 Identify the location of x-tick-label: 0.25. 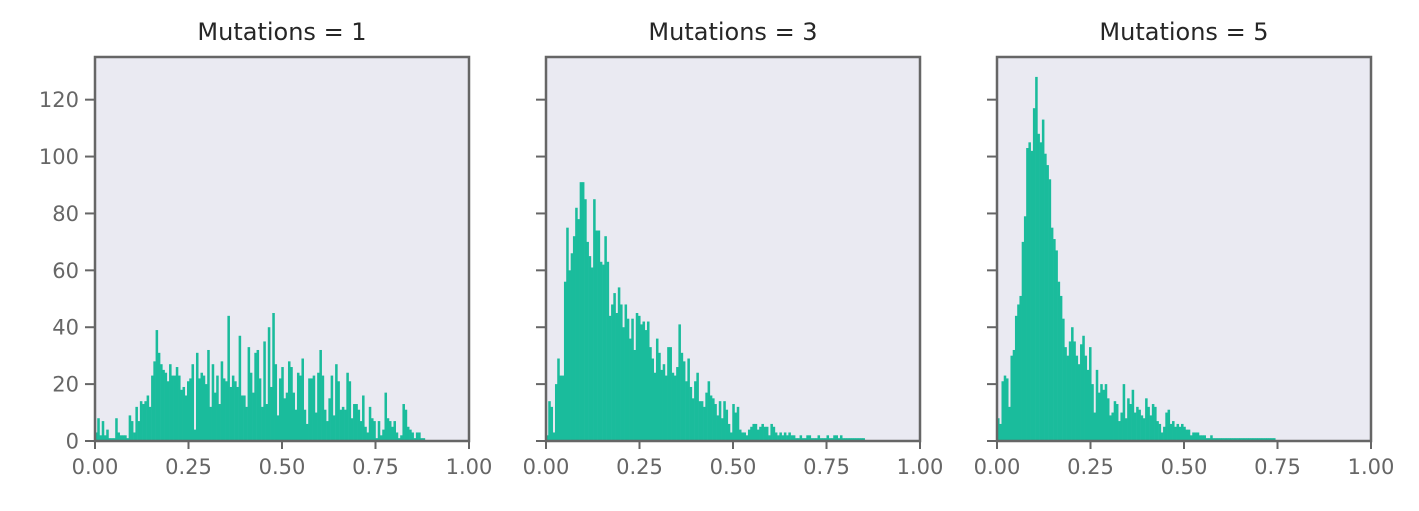
(1090, 467).